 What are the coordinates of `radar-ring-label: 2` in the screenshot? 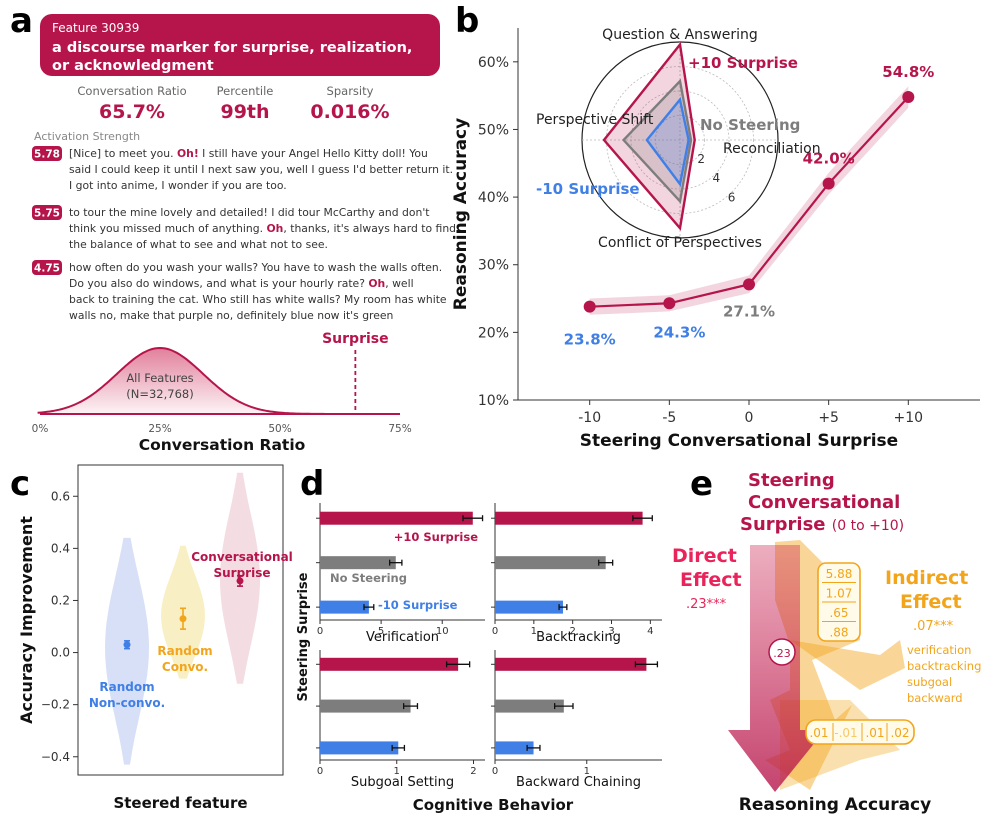 It's located at (701, 159).